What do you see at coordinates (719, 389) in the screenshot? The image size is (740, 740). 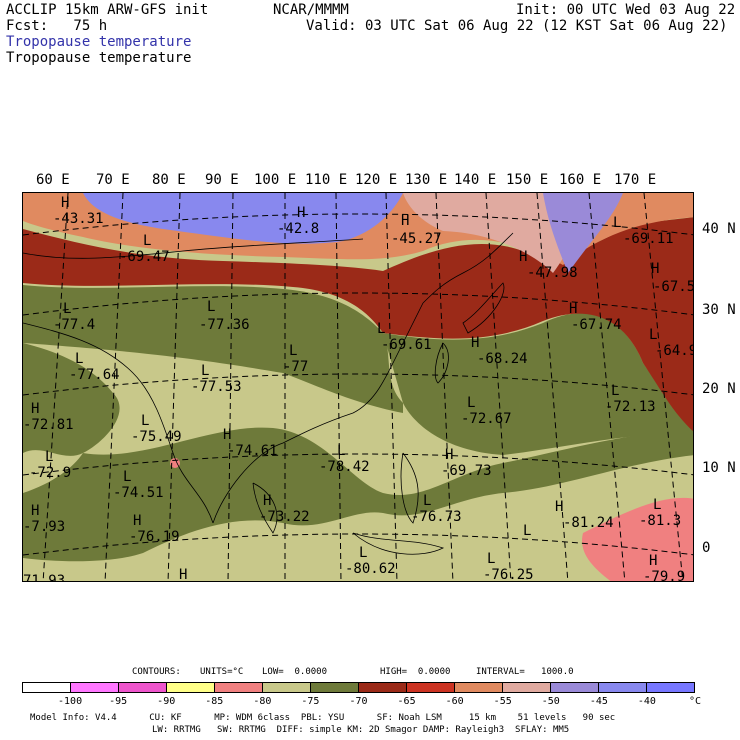 I see `lat-label: 20 N` at bounding box center [719, 389].